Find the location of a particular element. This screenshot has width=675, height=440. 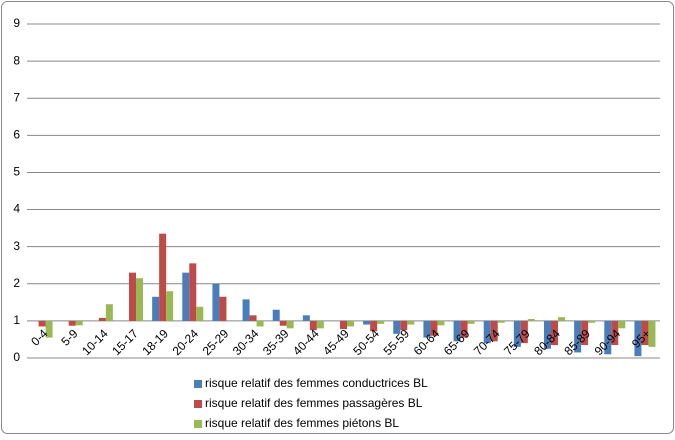

y-tick-label: 5 is located at coordinates (16, 172).